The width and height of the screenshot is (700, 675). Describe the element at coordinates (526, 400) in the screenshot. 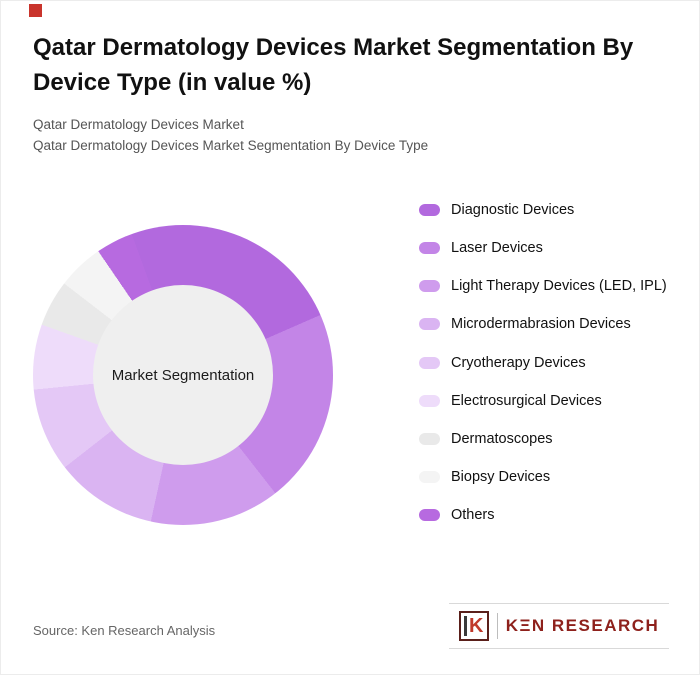

I see `legend-label: Electrosurgical Devices` at that location.